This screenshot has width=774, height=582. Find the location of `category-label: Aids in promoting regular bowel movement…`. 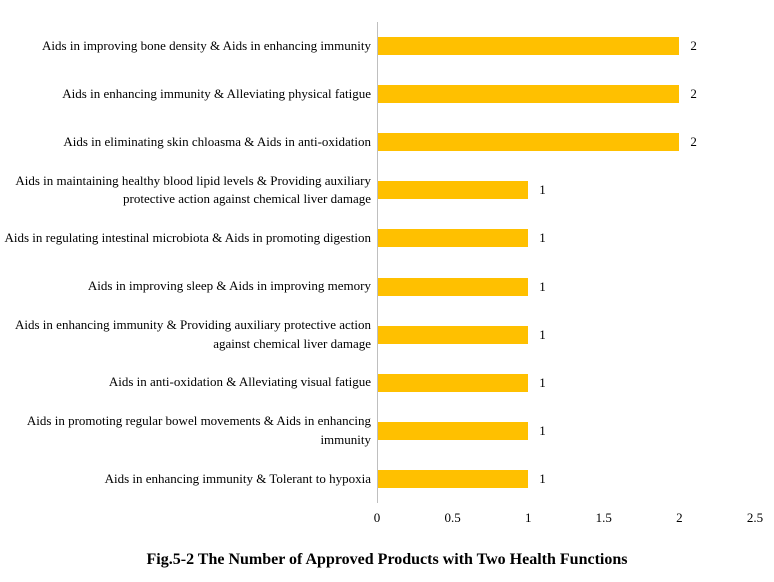

category-label: Aids in promoting regular bowel movement… is located at coordinates (198, 430).